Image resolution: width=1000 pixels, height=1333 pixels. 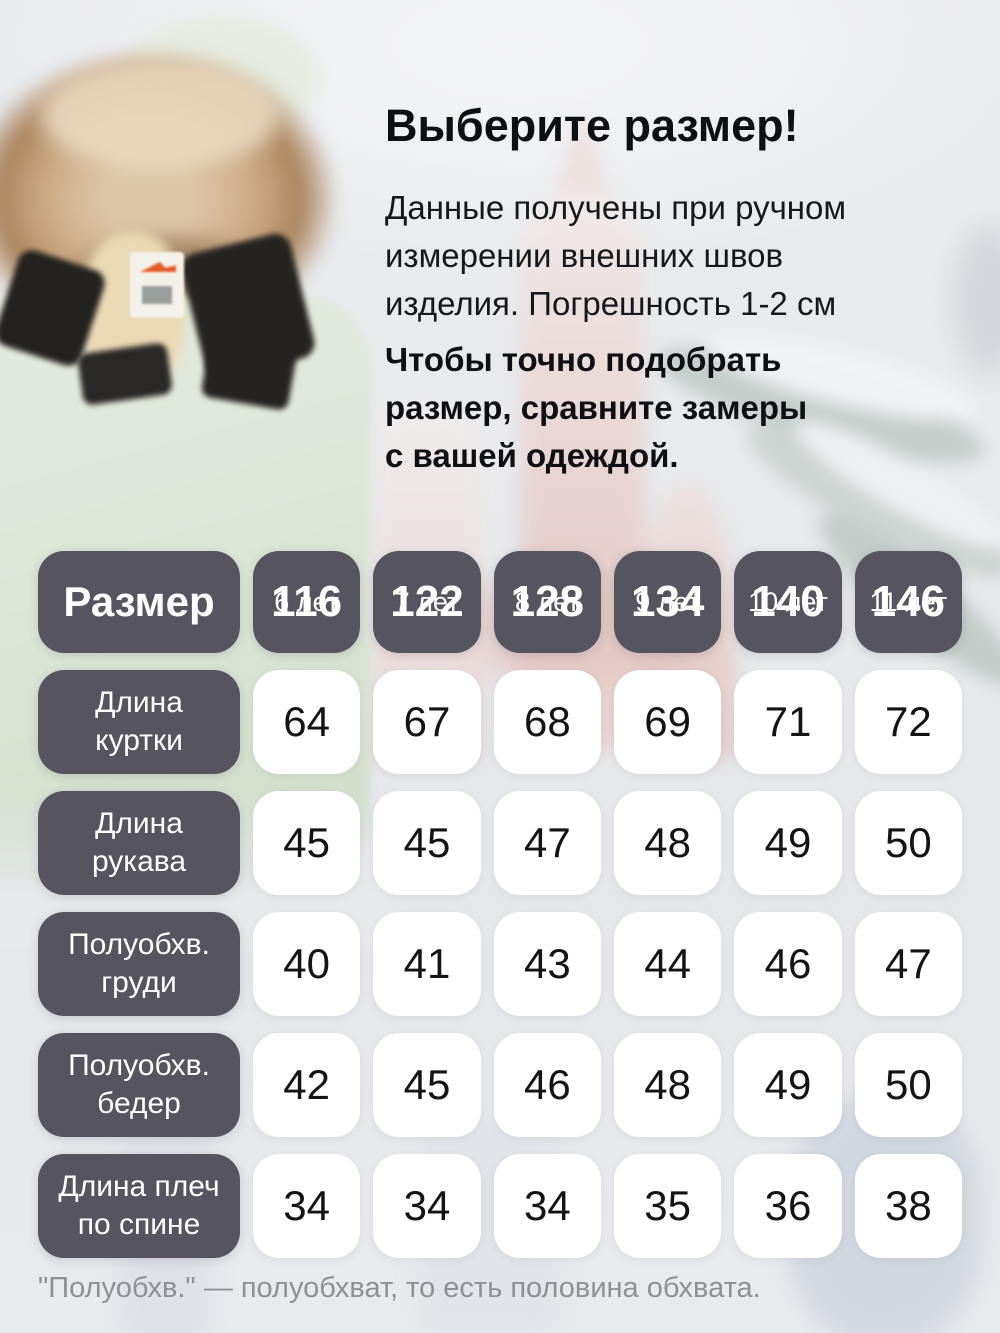 I want to click on note-line: Чтобы точно подобрать, so click(x=583, y=359).